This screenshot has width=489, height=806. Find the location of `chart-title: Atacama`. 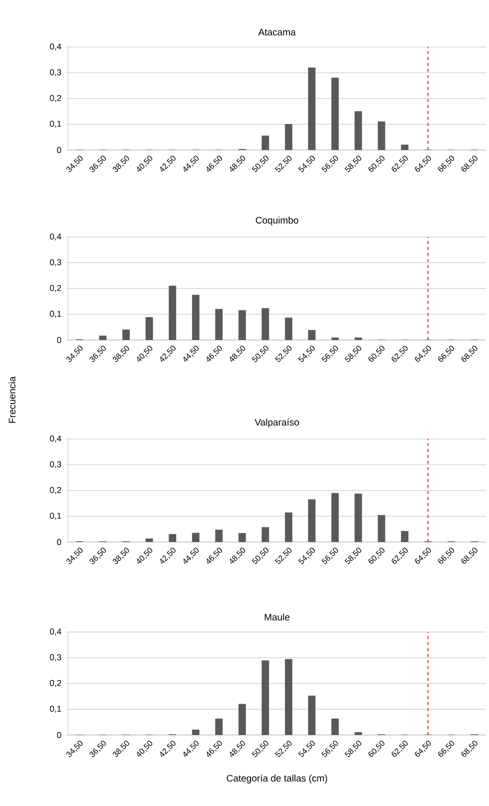

chart-title: Atacama is located at coordinates (277, 32).